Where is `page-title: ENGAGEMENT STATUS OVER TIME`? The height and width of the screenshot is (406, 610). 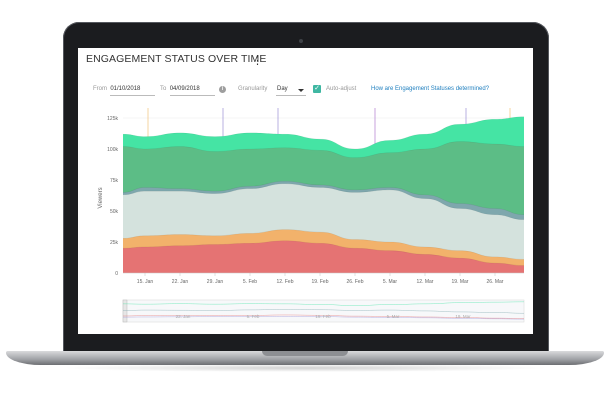
page-title: ENGAGEMENT STATUS OVER TIME is located at coordinates (176, 59).